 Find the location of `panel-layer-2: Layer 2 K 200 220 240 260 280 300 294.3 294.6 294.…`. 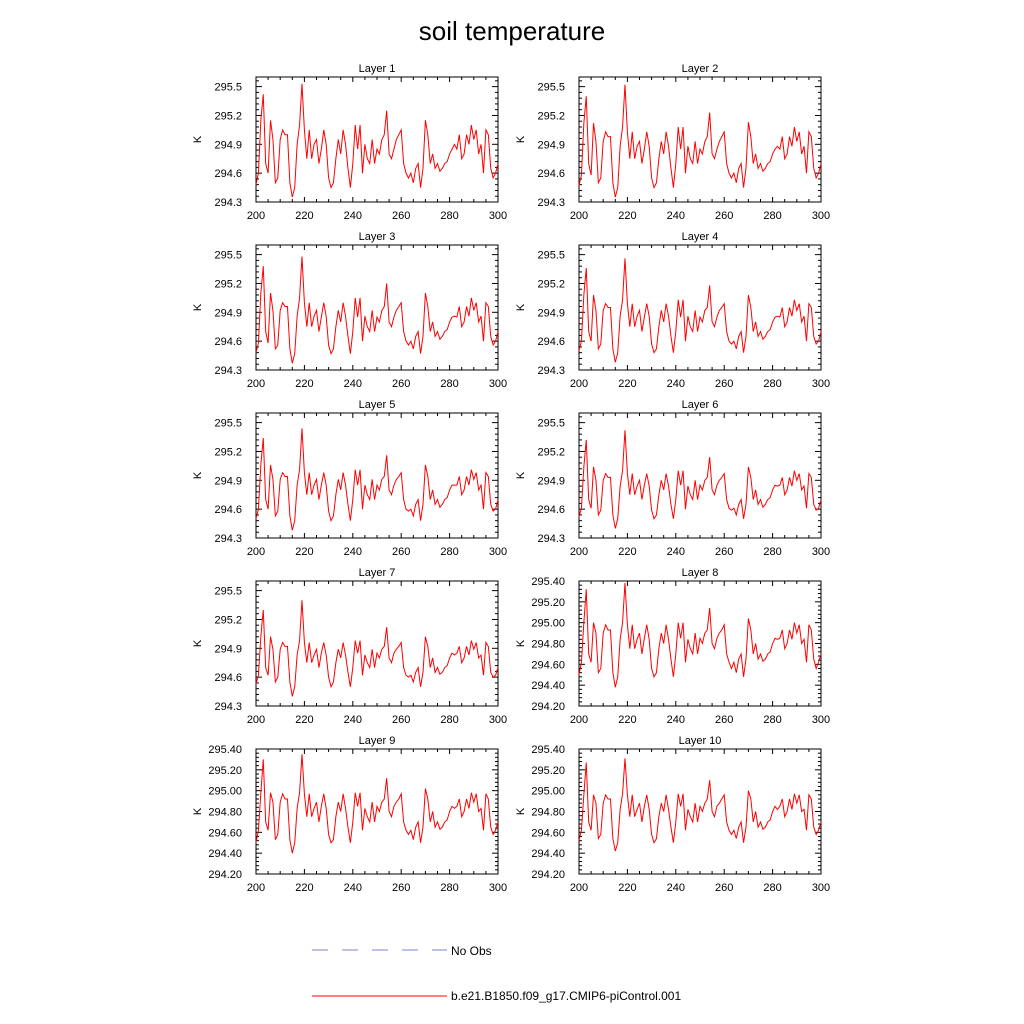

panel-layer-2: Layer 2 K 200 220 240 260 280 300 294.3 294.6 294.… is located at coordinates (672, 142).